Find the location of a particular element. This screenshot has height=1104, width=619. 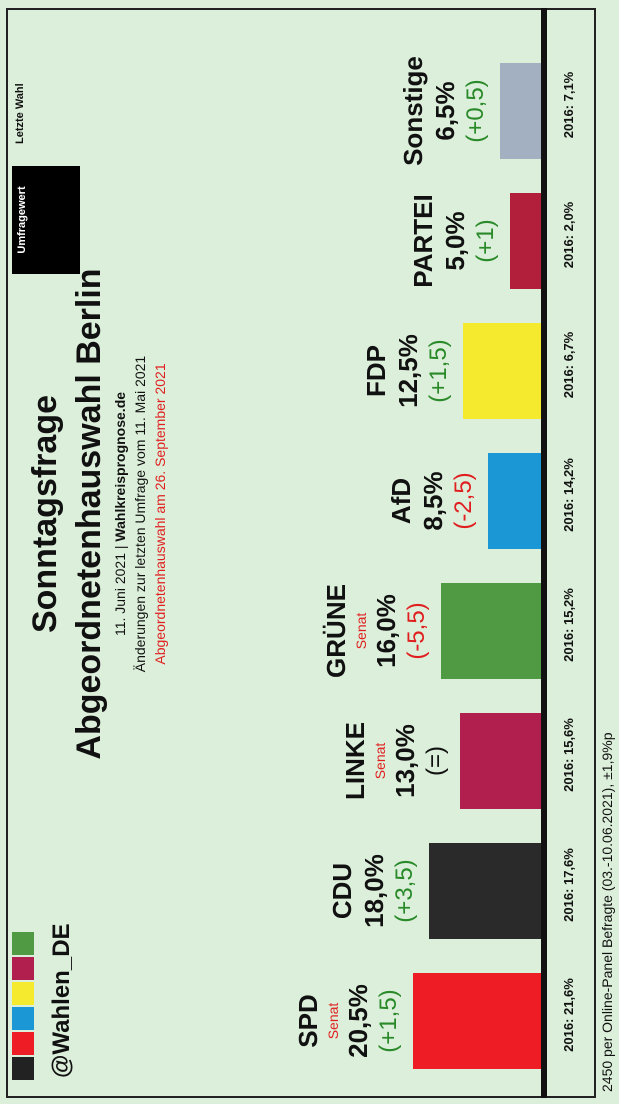

bar-afd is located at coordinates (514, 501).